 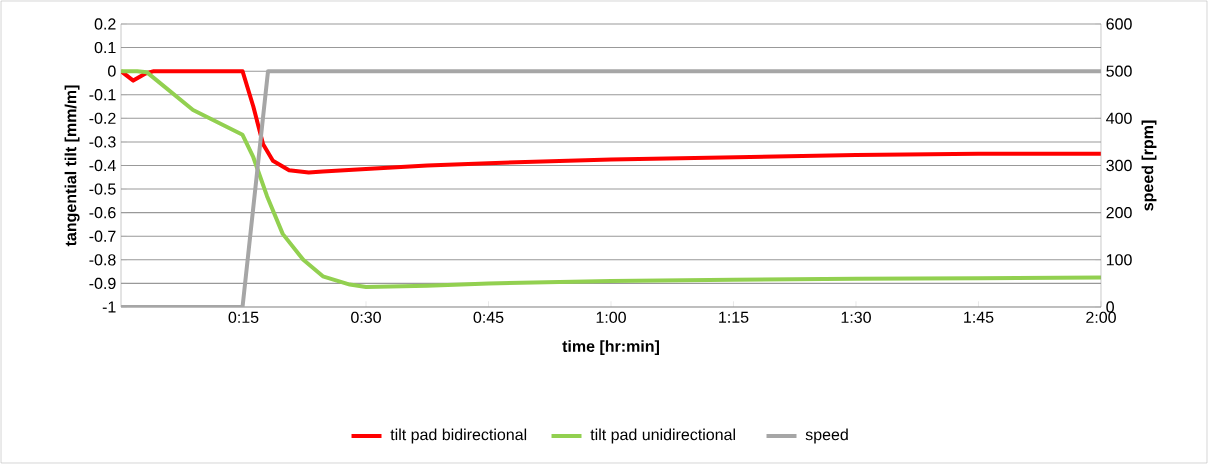 What do you see at coordinates (734, 317) in the screenshot?
I see `x-tick-label: 1:15` at bounding box center [734, 317].